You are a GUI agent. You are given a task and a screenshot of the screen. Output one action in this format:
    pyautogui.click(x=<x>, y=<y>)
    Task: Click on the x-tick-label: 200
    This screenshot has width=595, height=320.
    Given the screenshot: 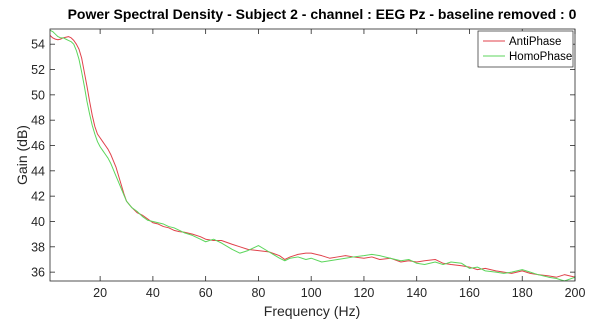 What is the action you would take?
    pyautogui.click(x=575, y=293)
    